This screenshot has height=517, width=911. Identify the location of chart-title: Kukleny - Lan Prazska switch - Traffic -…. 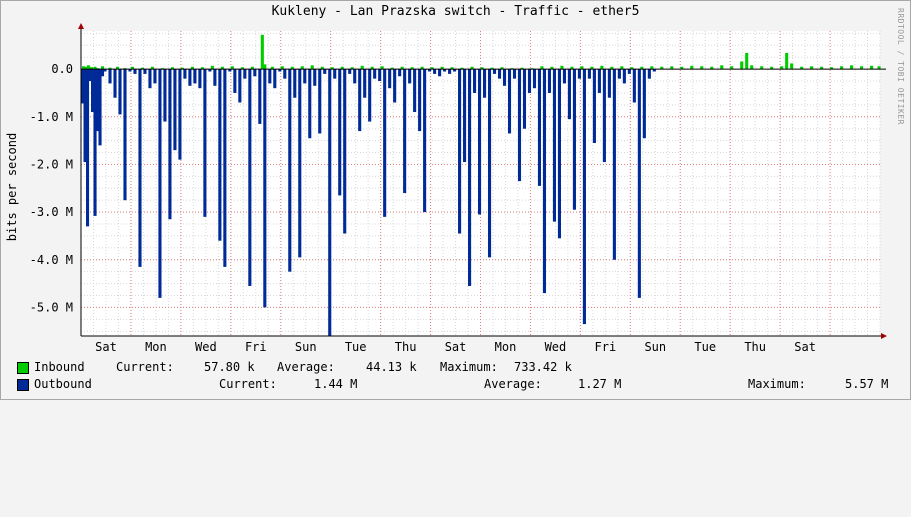
(455, 11).